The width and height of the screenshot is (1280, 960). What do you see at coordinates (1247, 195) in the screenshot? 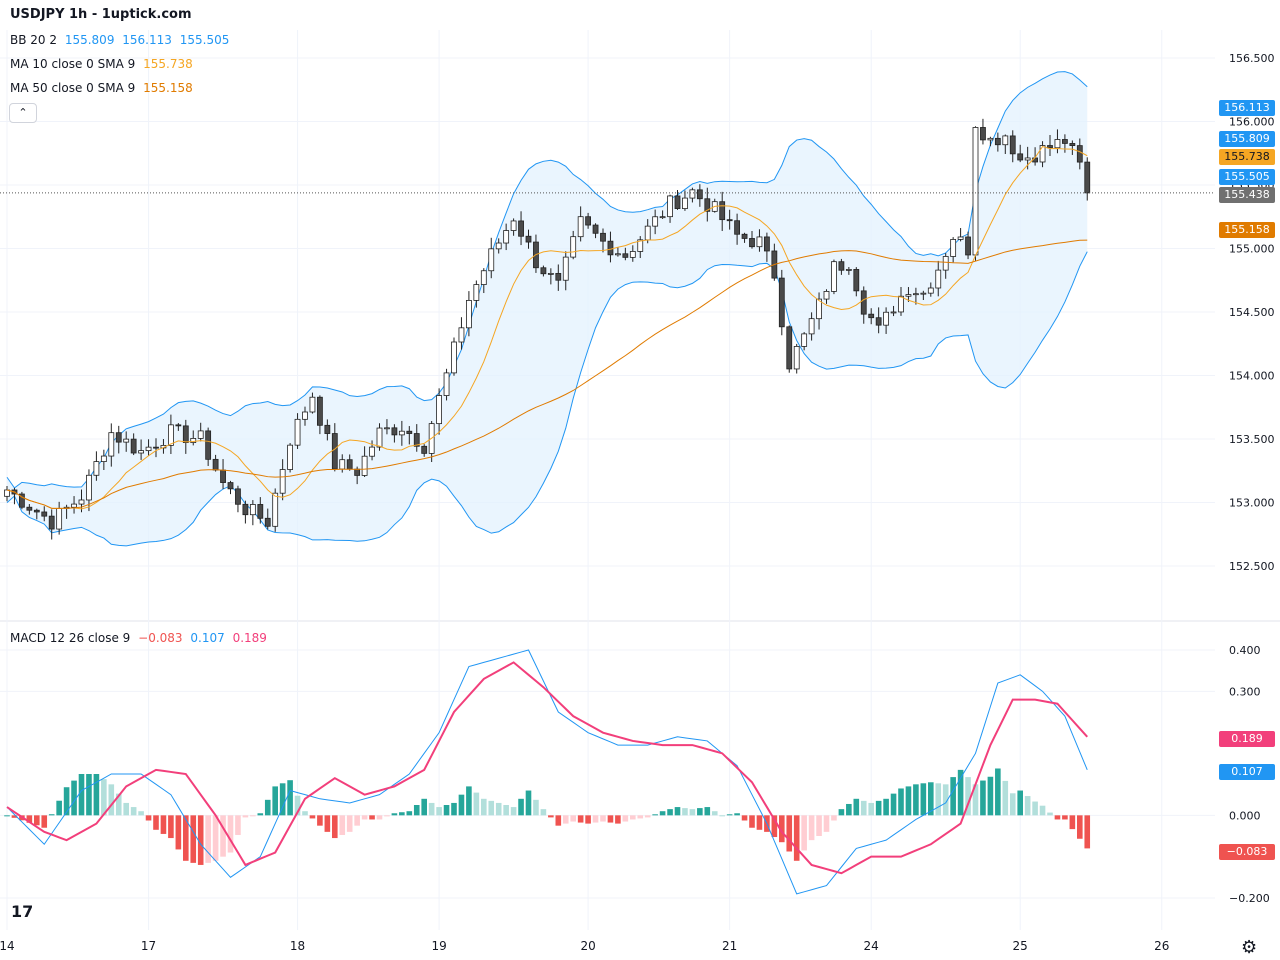
I see `last-price-badge: 155.438` at bounding box center [1247, 195].